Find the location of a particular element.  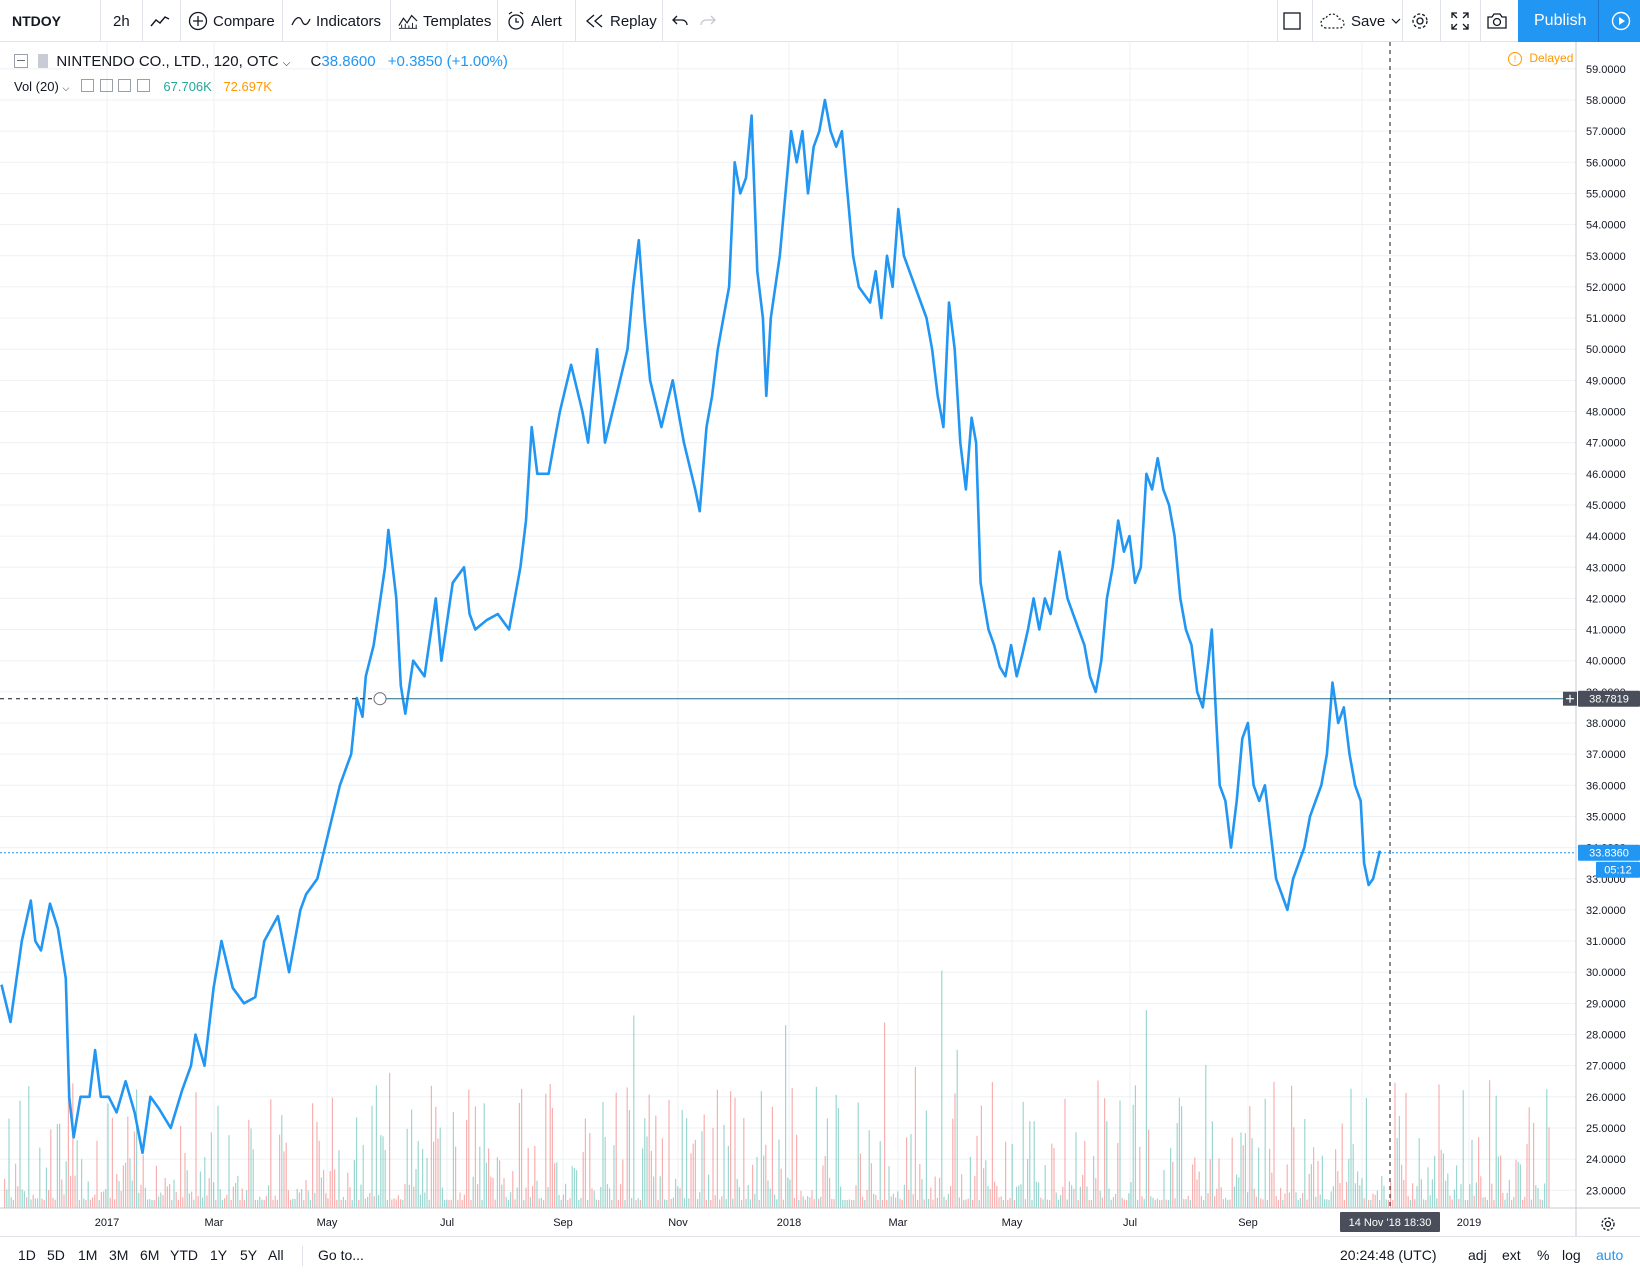

collapse-icon is located at coordinates (21, 61).